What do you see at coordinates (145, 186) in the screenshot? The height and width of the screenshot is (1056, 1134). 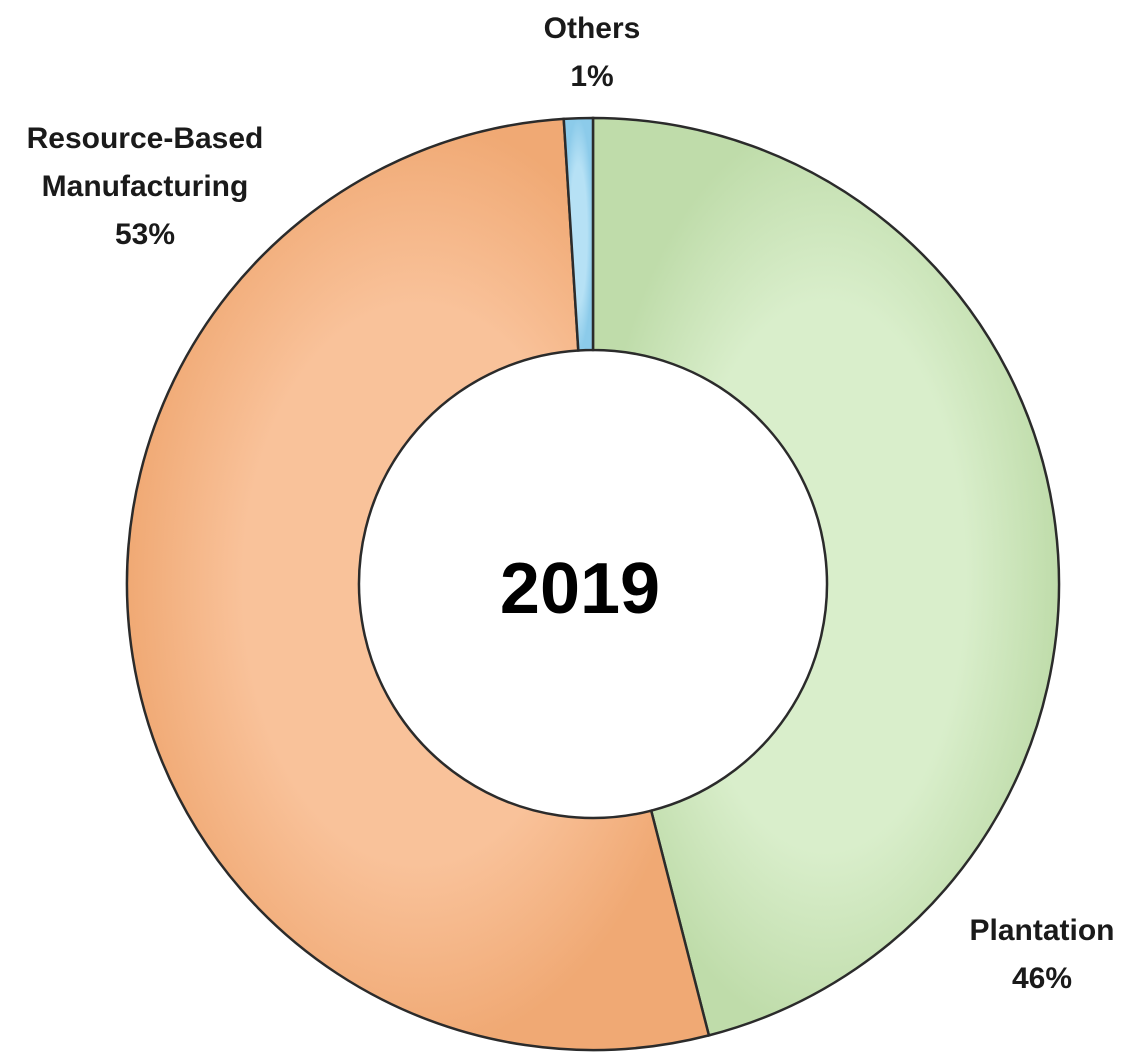 I see `slice-label-resource-based-line2: Manufacturing` at bounding box center [145, 186].